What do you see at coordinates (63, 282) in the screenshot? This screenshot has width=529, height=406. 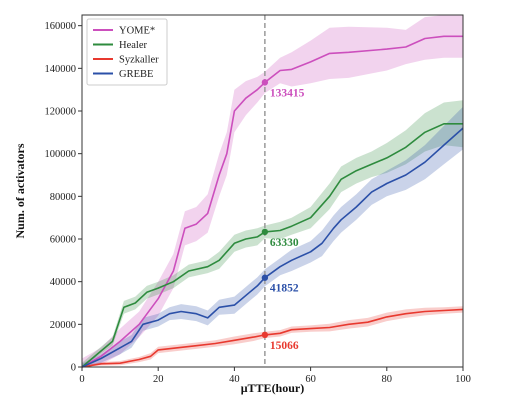 I see `y-tick-label: 40000` at bounding box center [63, 282].